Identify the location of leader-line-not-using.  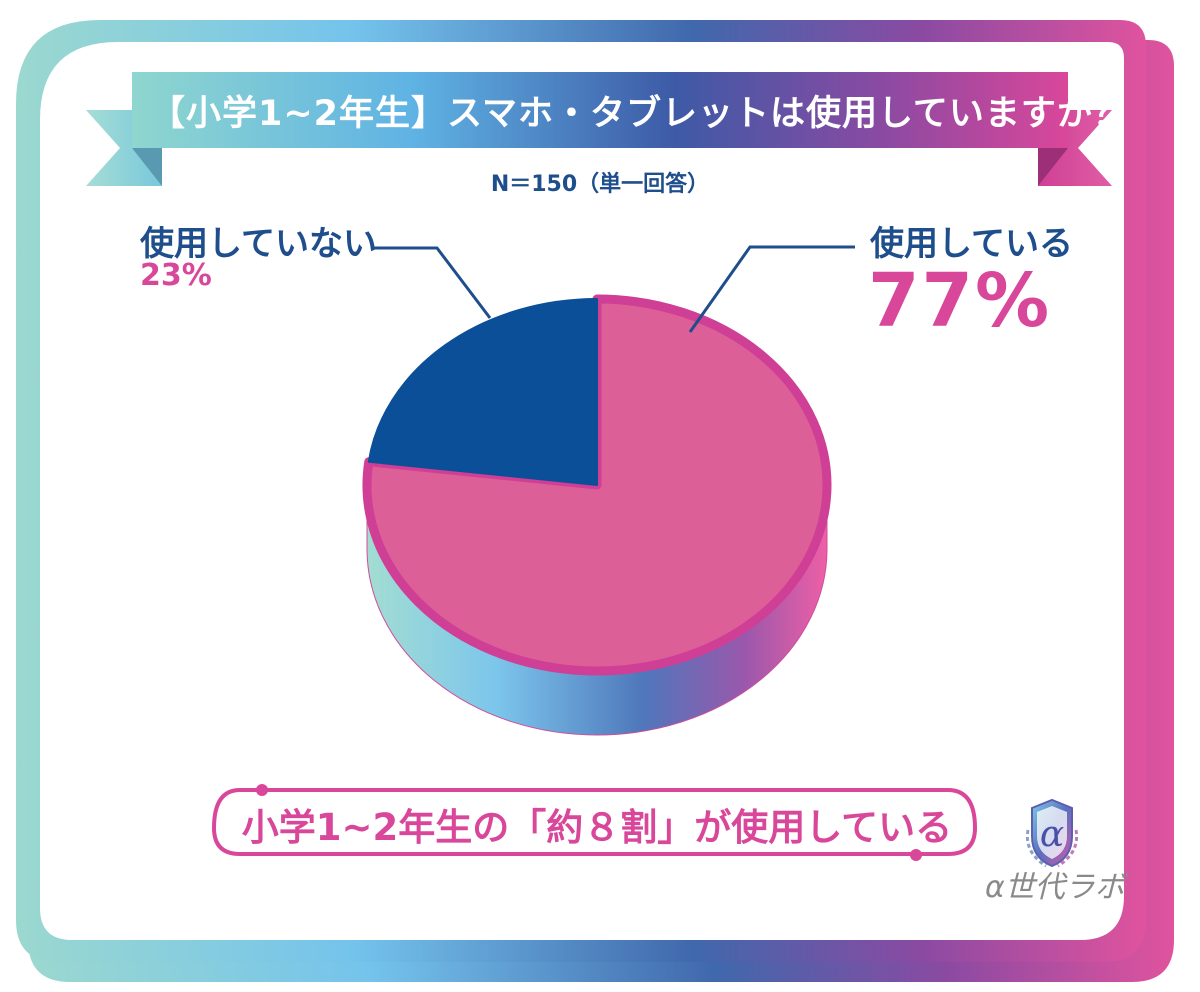
(432, 282).